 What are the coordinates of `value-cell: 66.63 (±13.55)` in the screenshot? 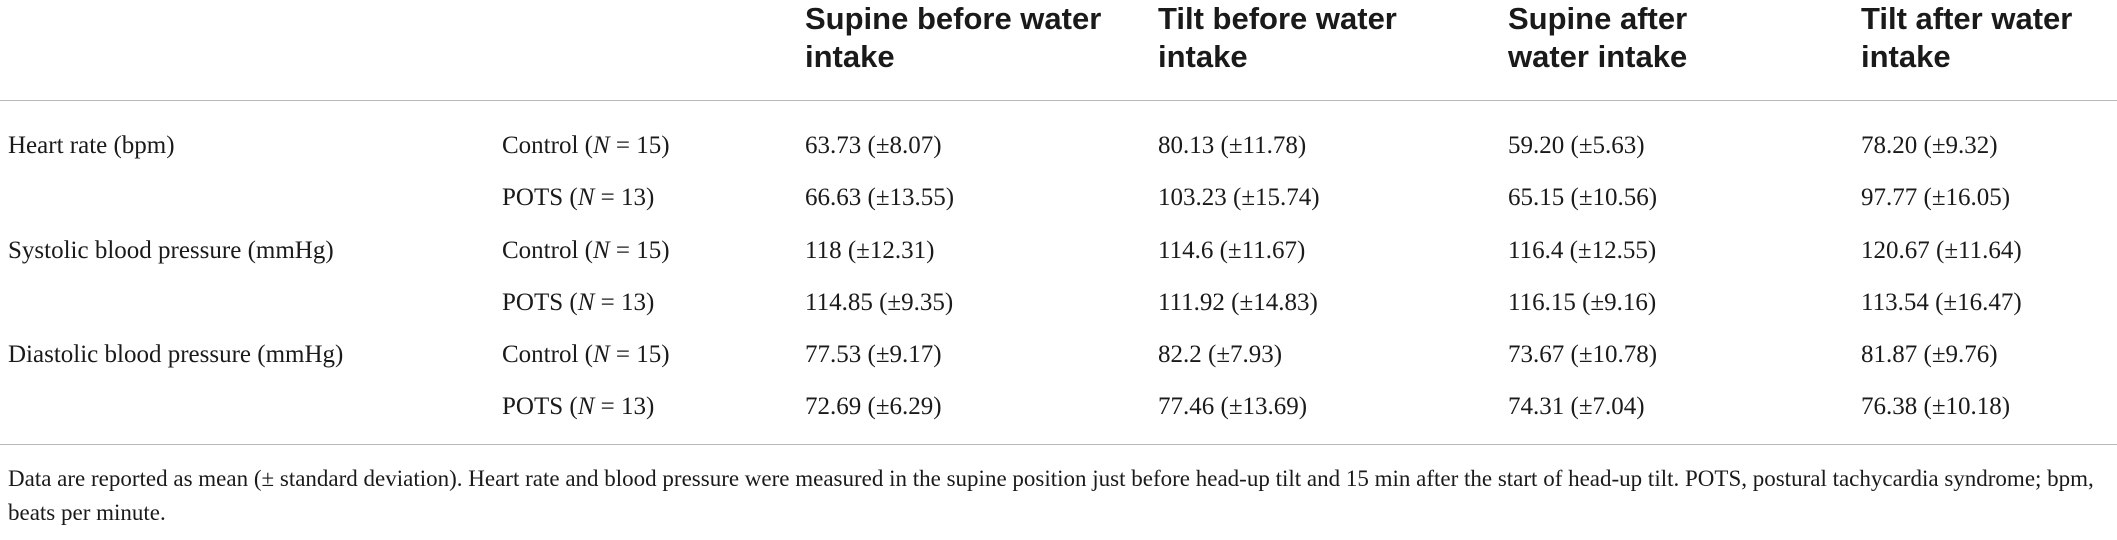 It's located at (880, 197).